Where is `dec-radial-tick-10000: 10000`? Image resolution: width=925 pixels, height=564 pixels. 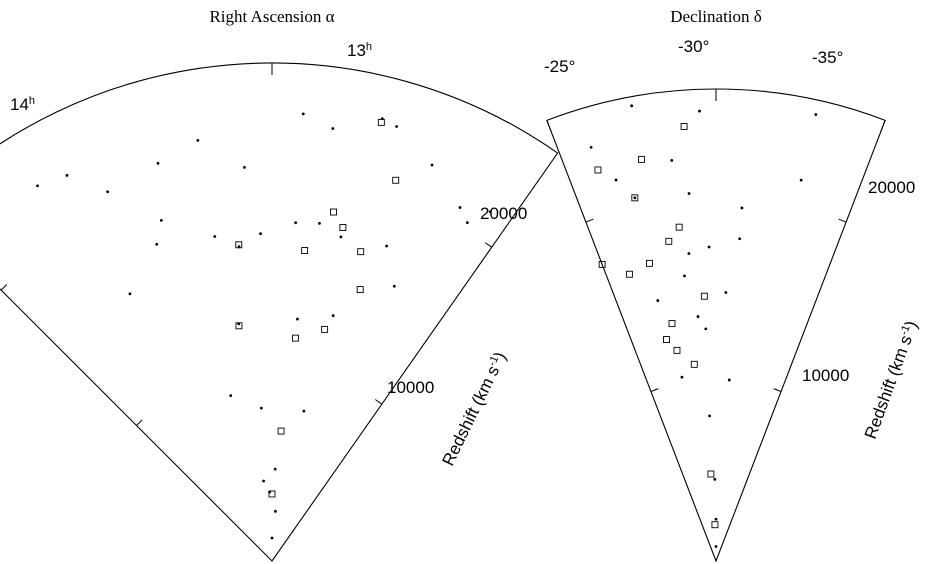
dec-radial-tick-10000: 10000 is located at coordinates (825, 375).